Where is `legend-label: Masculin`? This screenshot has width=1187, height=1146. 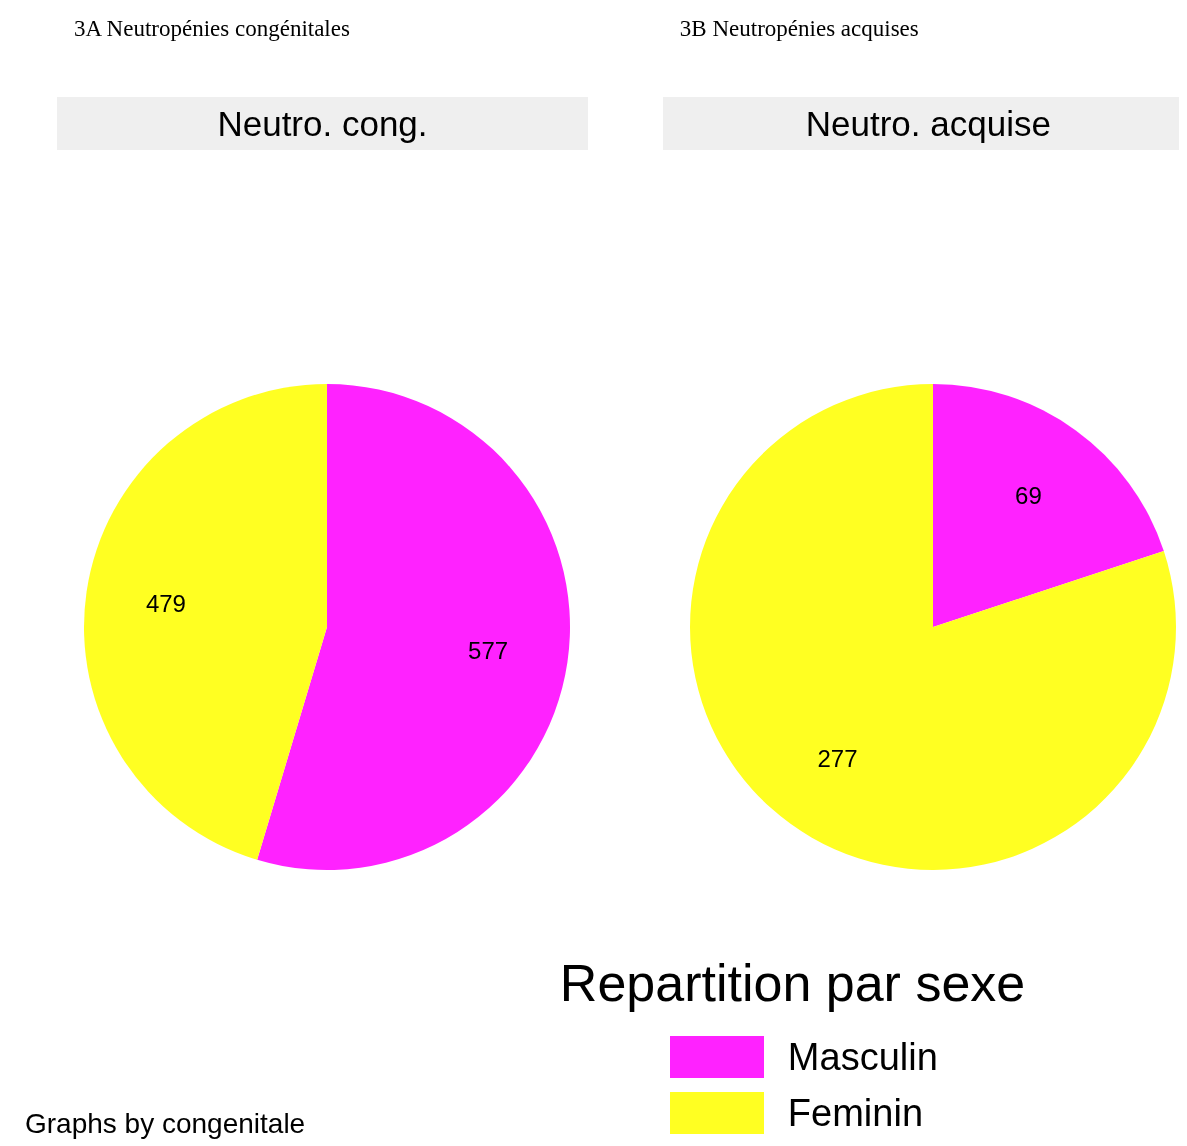
legend-label: Masculin is located at coordinates (862, 1057).